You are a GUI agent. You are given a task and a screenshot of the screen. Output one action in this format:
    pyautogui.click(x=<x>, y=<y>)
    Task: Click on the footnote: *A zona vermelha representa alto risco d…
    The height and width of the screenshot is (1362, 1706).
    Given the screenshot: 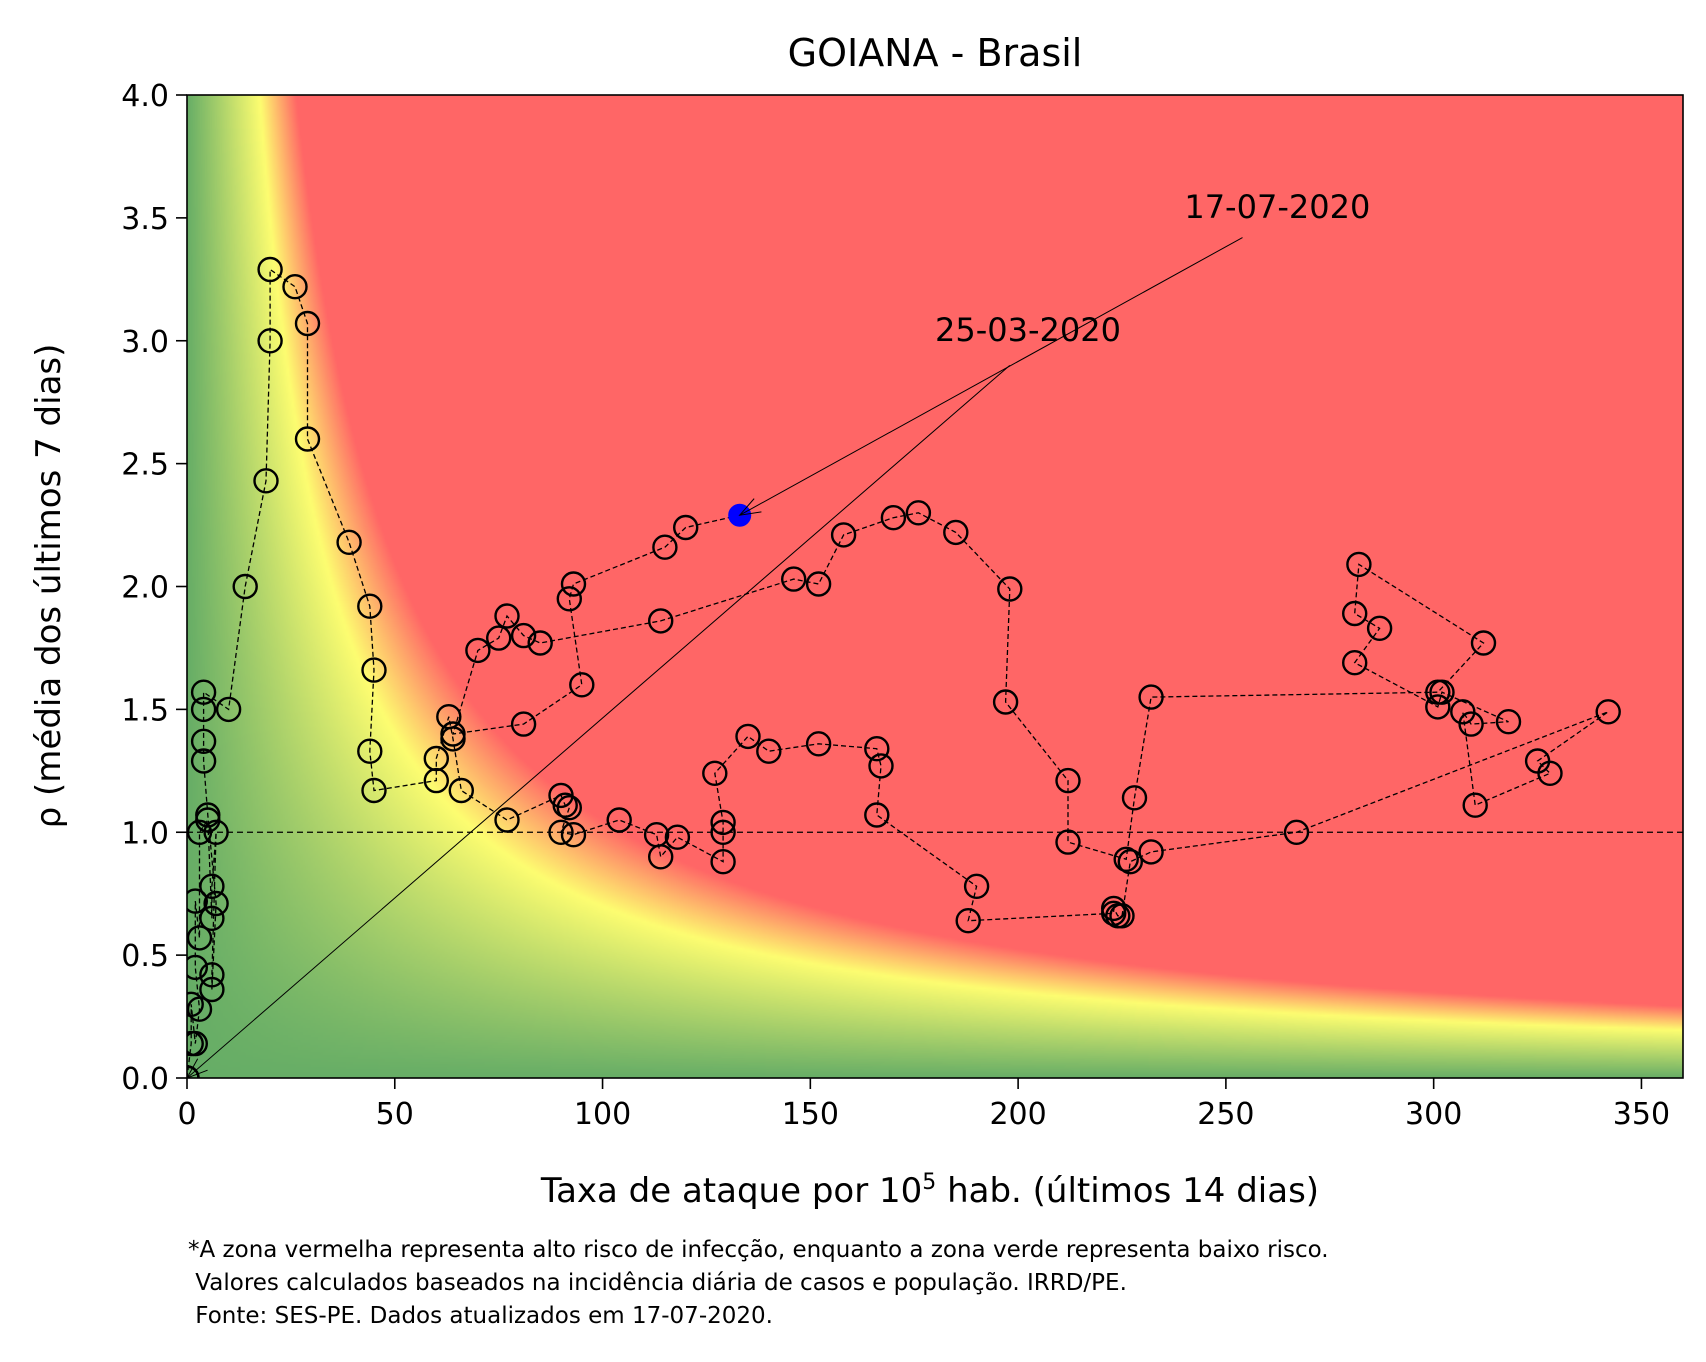 What is the action you would take?
    pyautogui.click(x=758, y=1283)
    